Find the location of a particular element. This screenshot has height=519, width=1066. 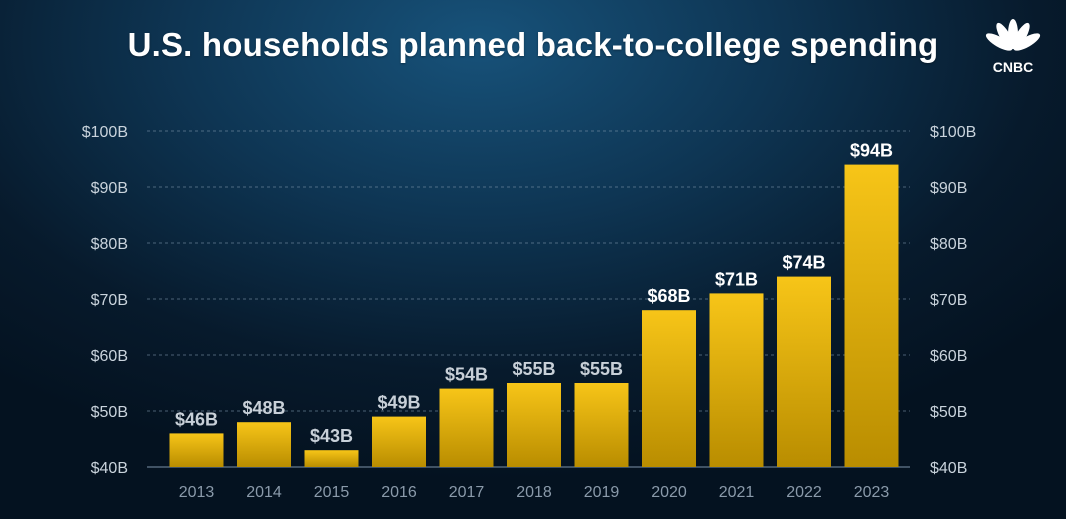

y-tick-label-left: $50B is located at coordinates (109, 412).